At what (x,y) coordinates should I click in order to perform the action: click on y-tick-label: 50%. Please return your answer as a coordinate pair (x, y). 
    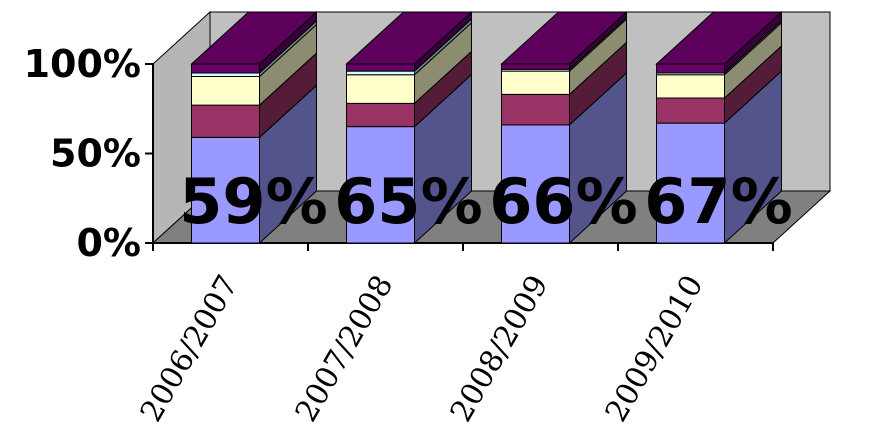
    Looking at the image, I should click on (95, 154).